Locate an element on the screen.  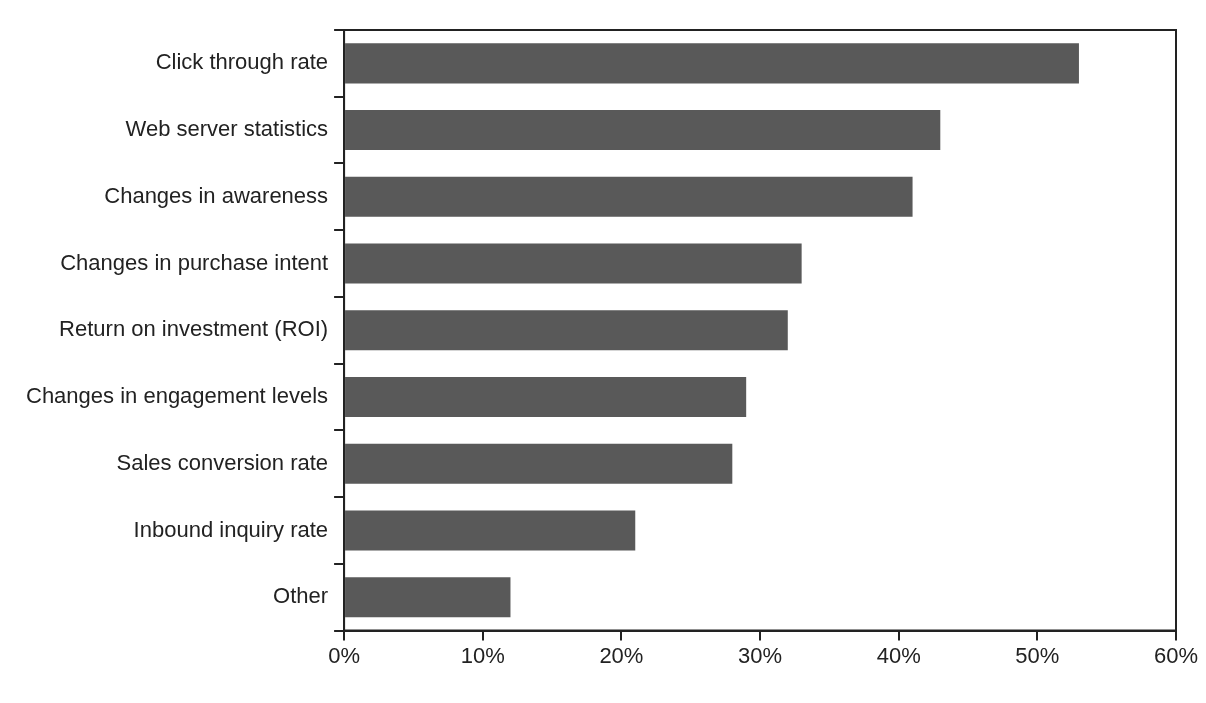
y-tick-label: Changes in engagement levels is located at coordinates (177, 396).